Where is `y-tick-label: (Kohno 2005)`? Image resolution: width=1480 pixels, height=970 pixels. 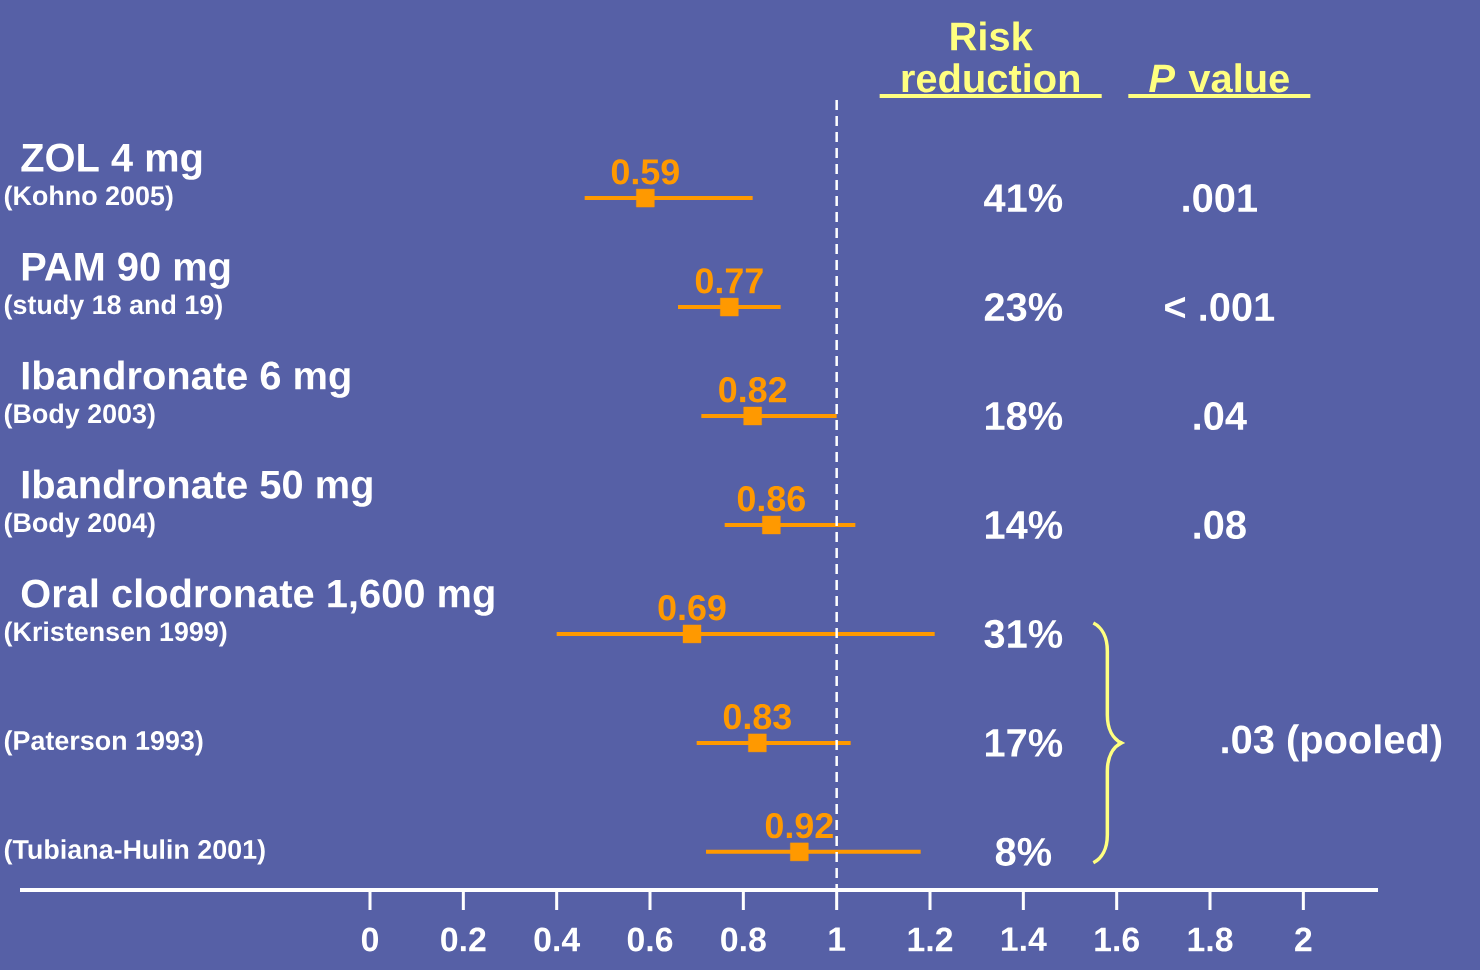
y-tick-label: (Kohno 2005) is located at coordinates (88, 198).